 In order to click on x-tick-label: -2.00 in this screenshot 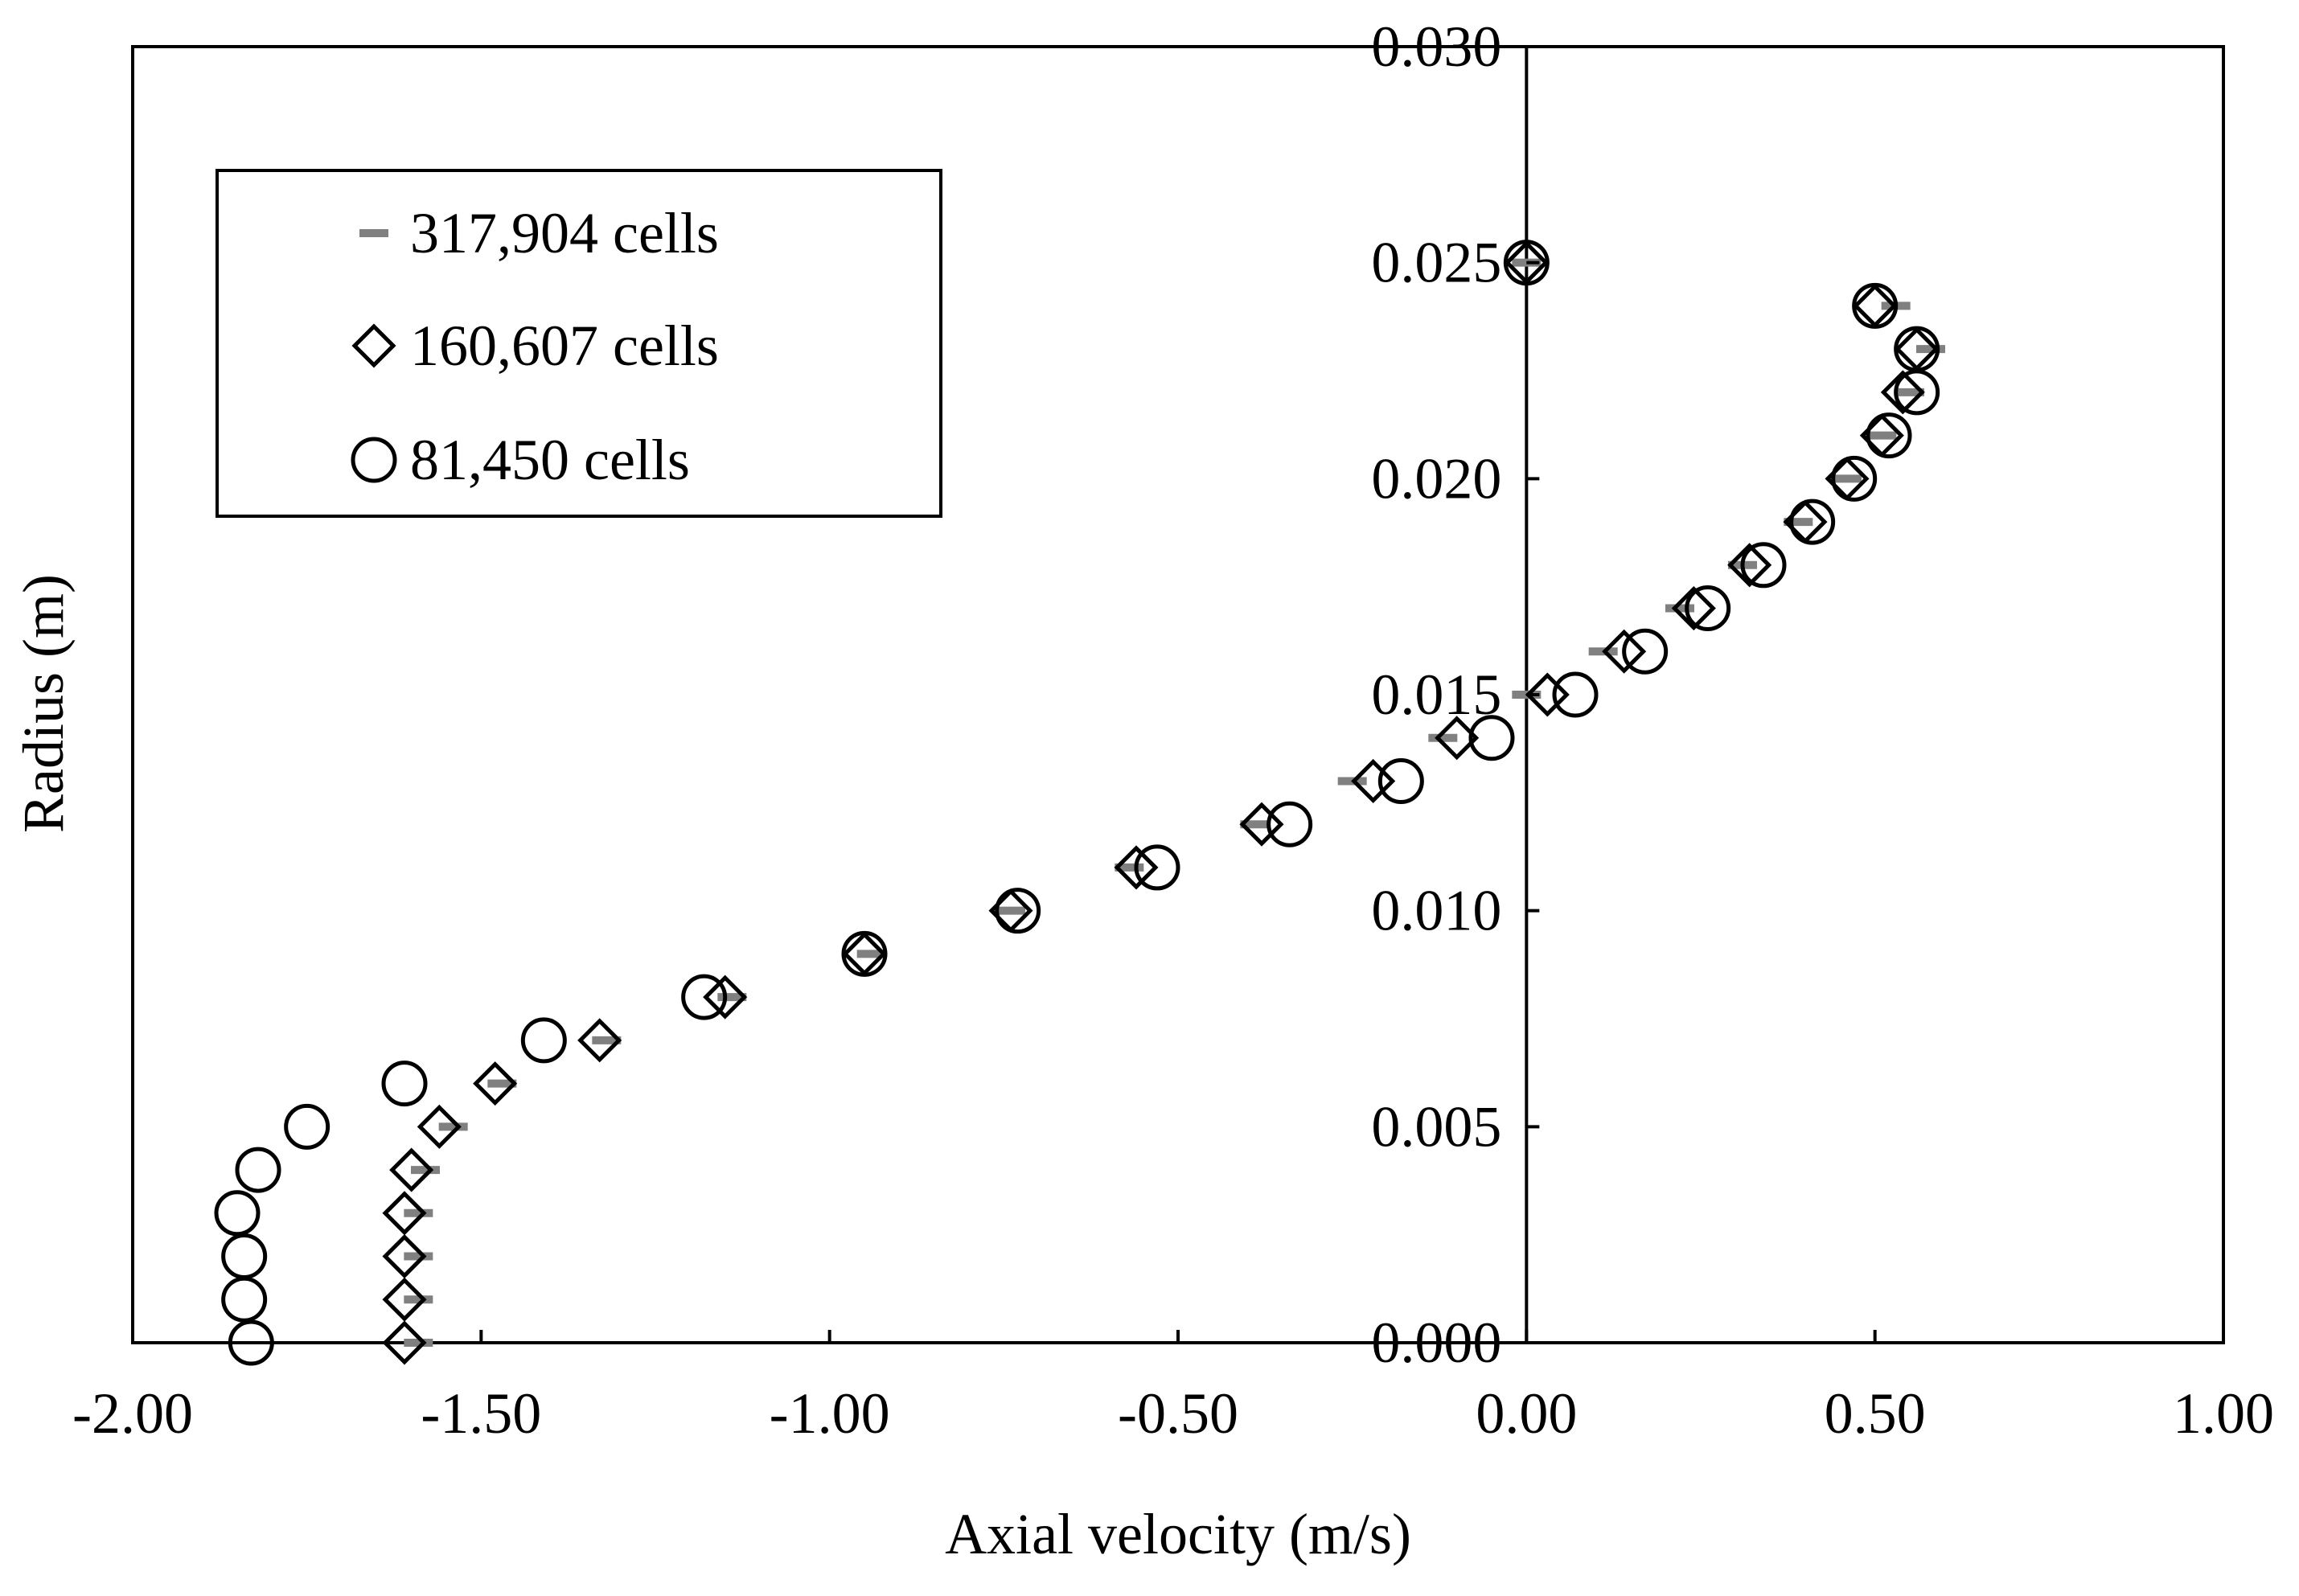, I will do `click(132, 1413)`.